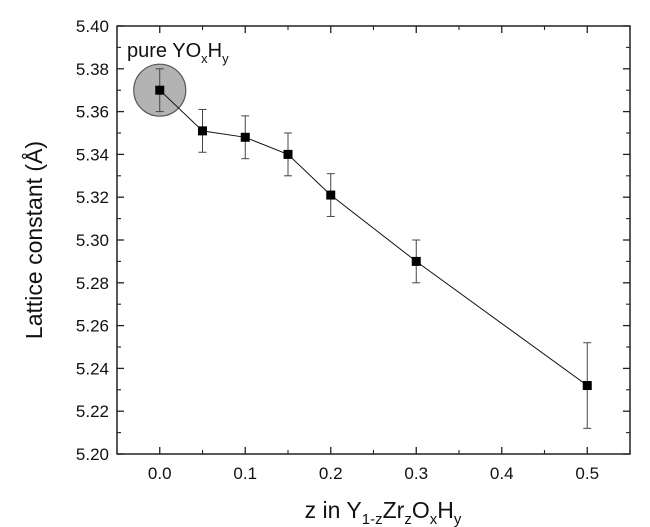 This screenshot has height=527, width=650. What do you see at coordinates (445, 510) in the screenshot?
I see `x-axis-title-mid3: H` at bounding box center [445, 510].